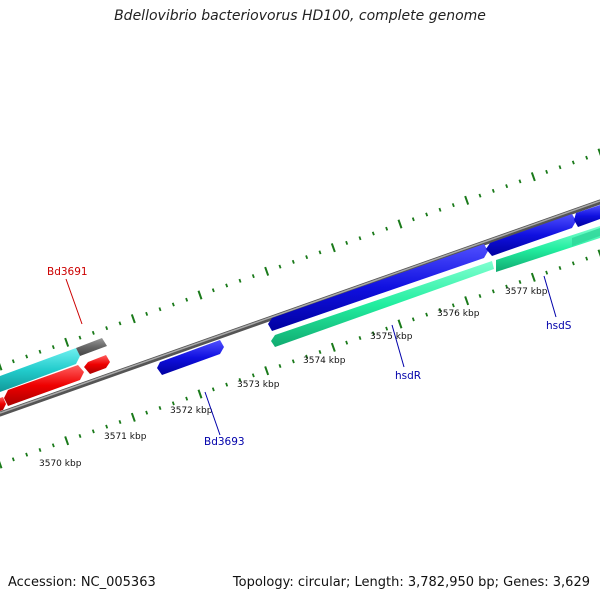 This screenshot has width=600, height=600. What do you see at coordinates (91, 347) in the screenshot?
I see `gene-gray-feature` at bounding box center [91, 347].